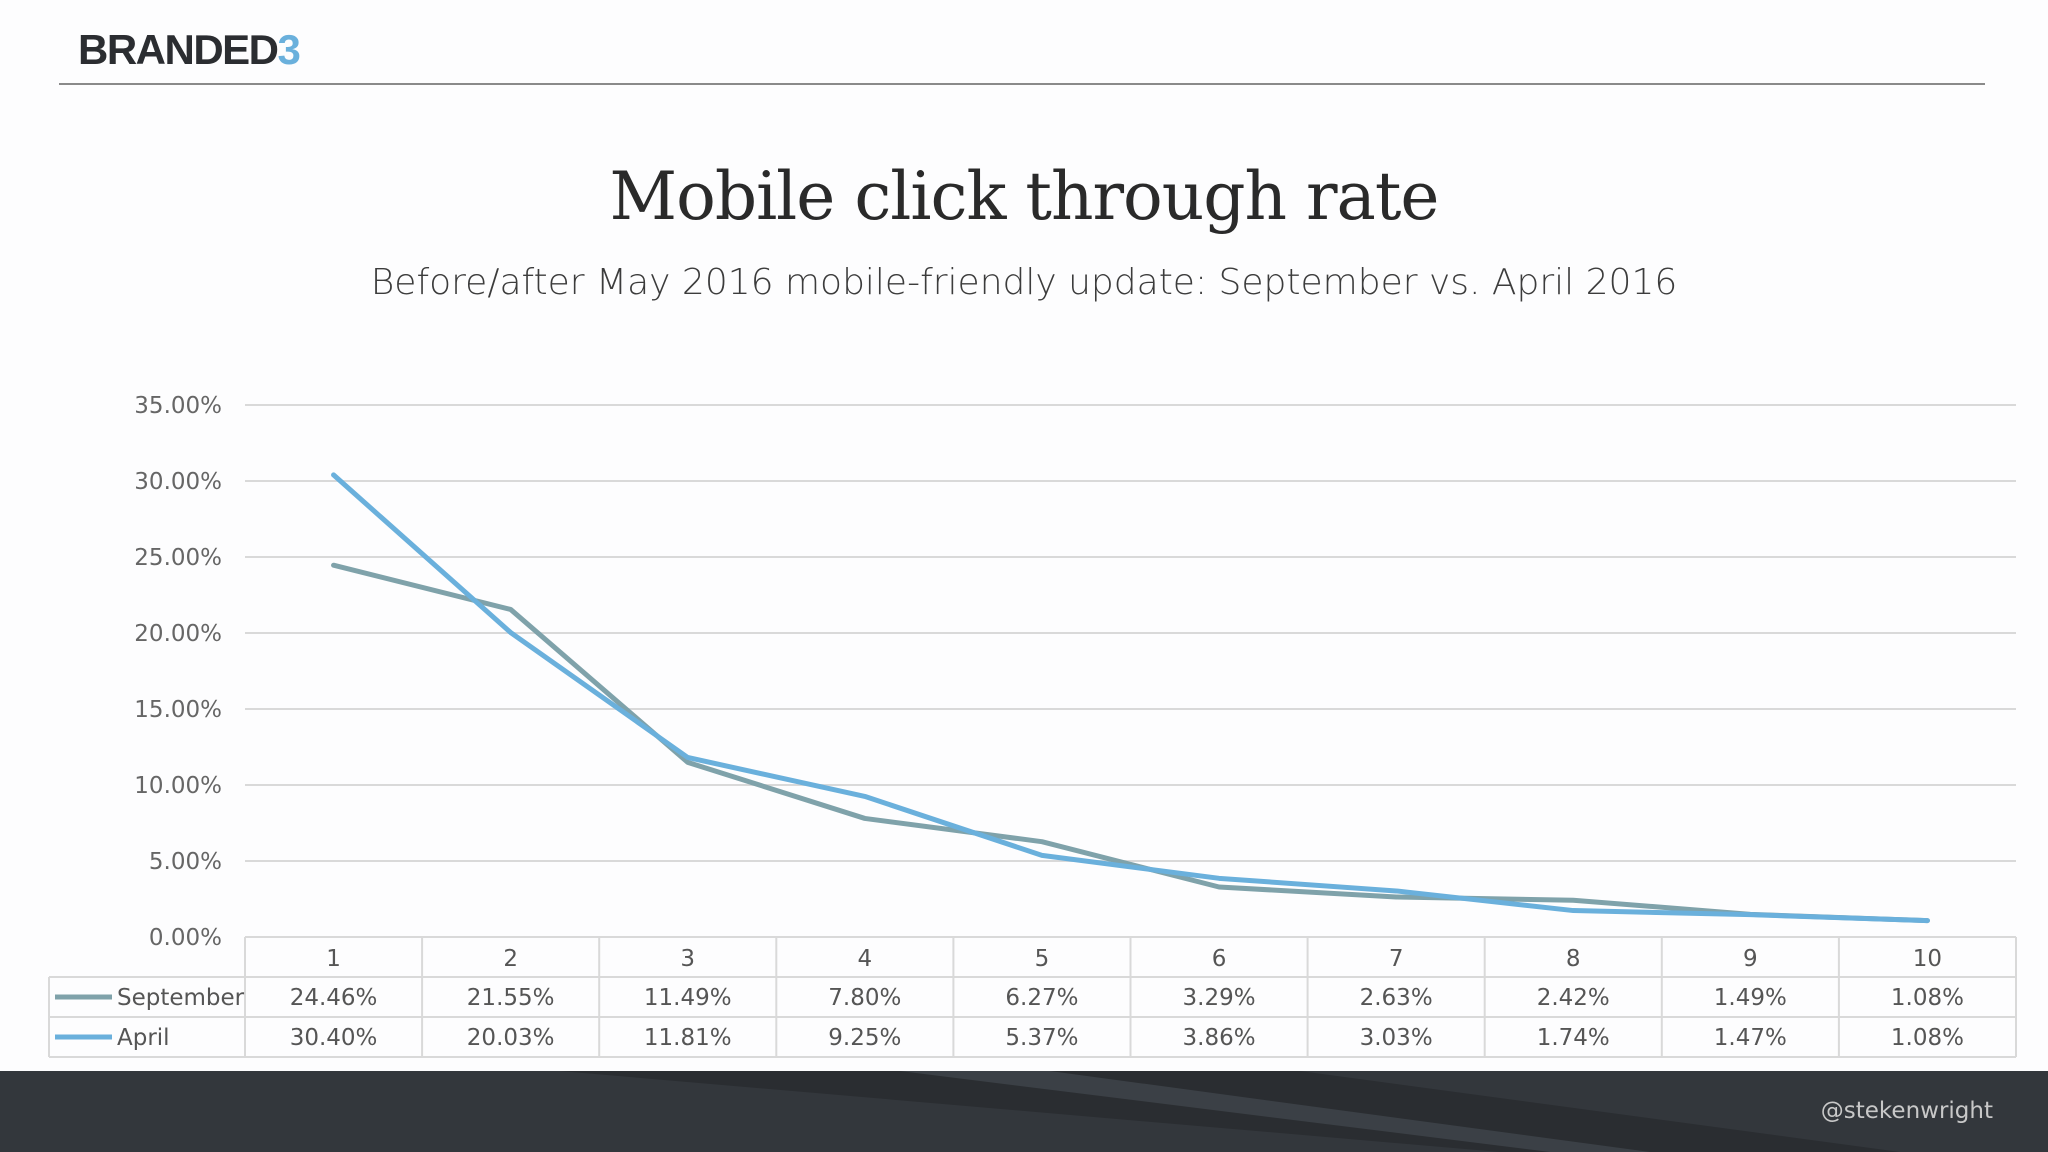 This screenshot has width=2048, height=1152. Describe the element at coordinates (511, 1038) in the screenshot. I see `data-label: 20.03%` at that location.